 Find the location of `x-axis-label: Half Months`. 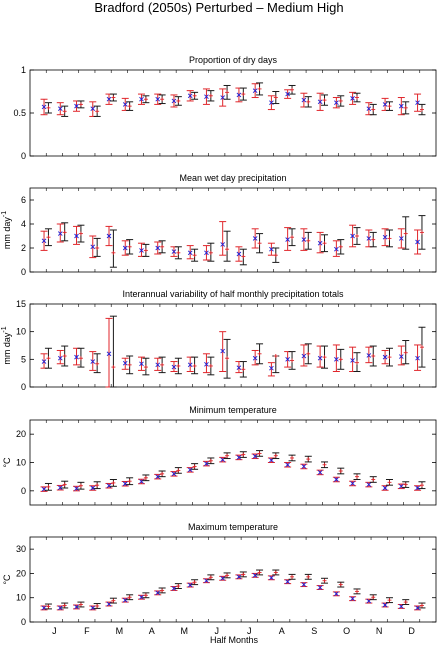

x-axis-label: Half Months is located at coordinates (234, 640).